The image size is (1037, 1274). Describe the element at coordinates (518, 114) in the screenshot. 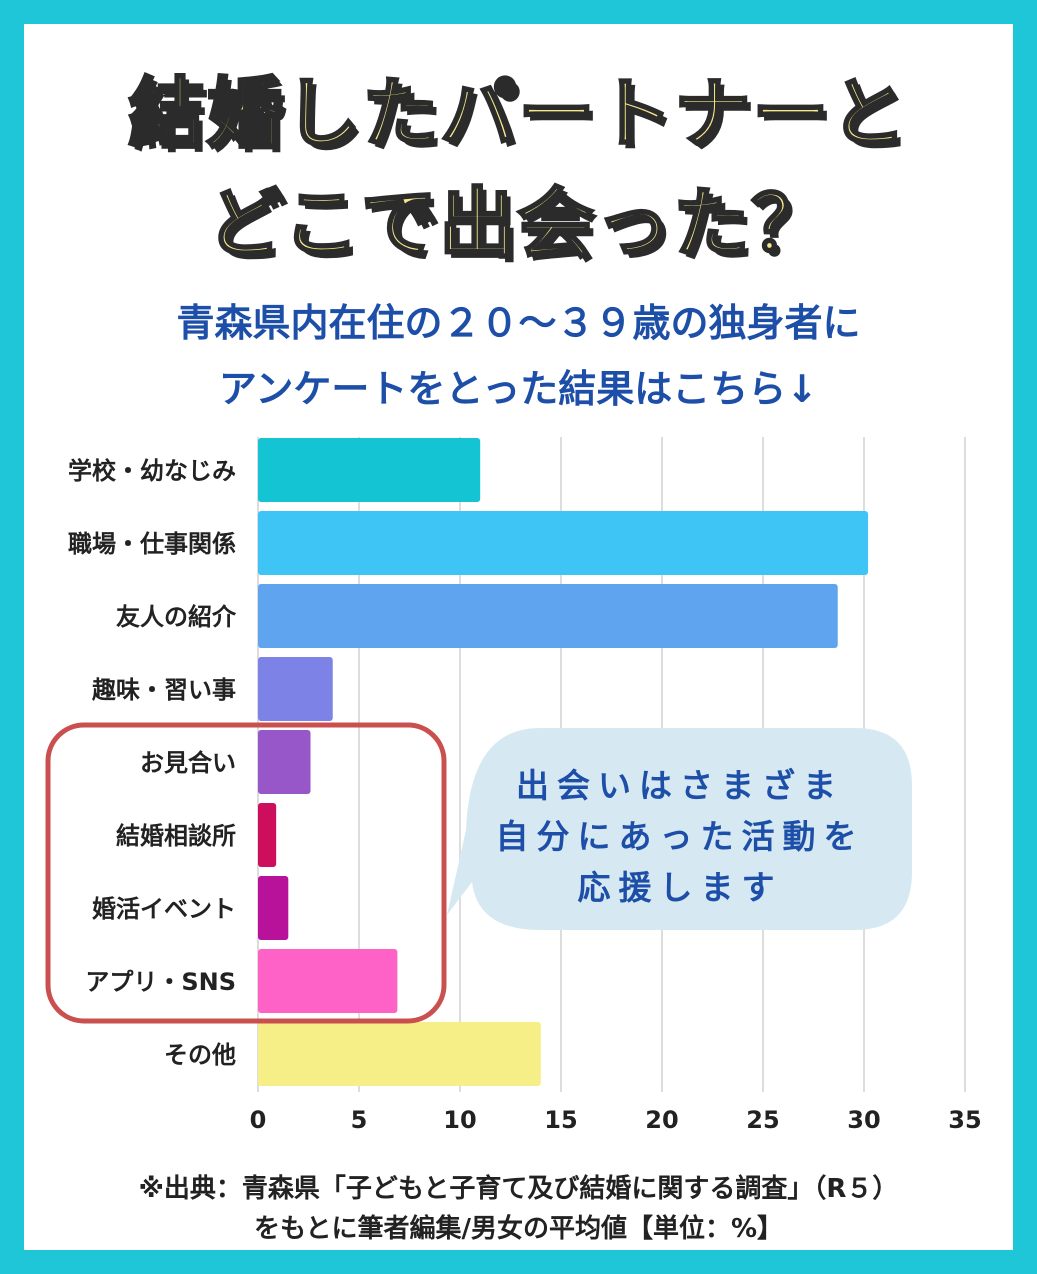

I see `title-line-1: 結婚したパートナーと` at that location.